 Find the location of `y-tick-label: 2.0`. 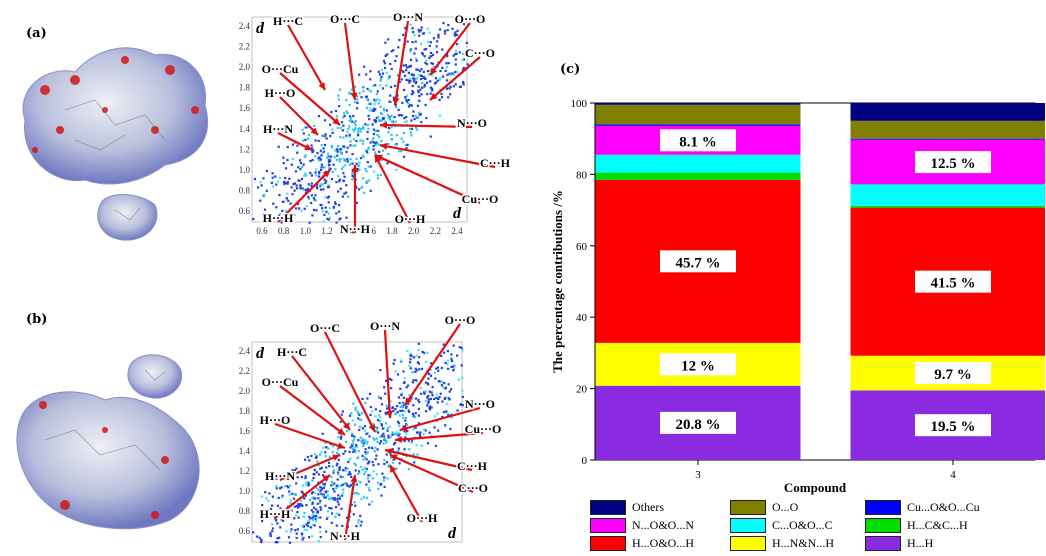

y-tick-label: 2.0 is located at coordinates (245, 391).